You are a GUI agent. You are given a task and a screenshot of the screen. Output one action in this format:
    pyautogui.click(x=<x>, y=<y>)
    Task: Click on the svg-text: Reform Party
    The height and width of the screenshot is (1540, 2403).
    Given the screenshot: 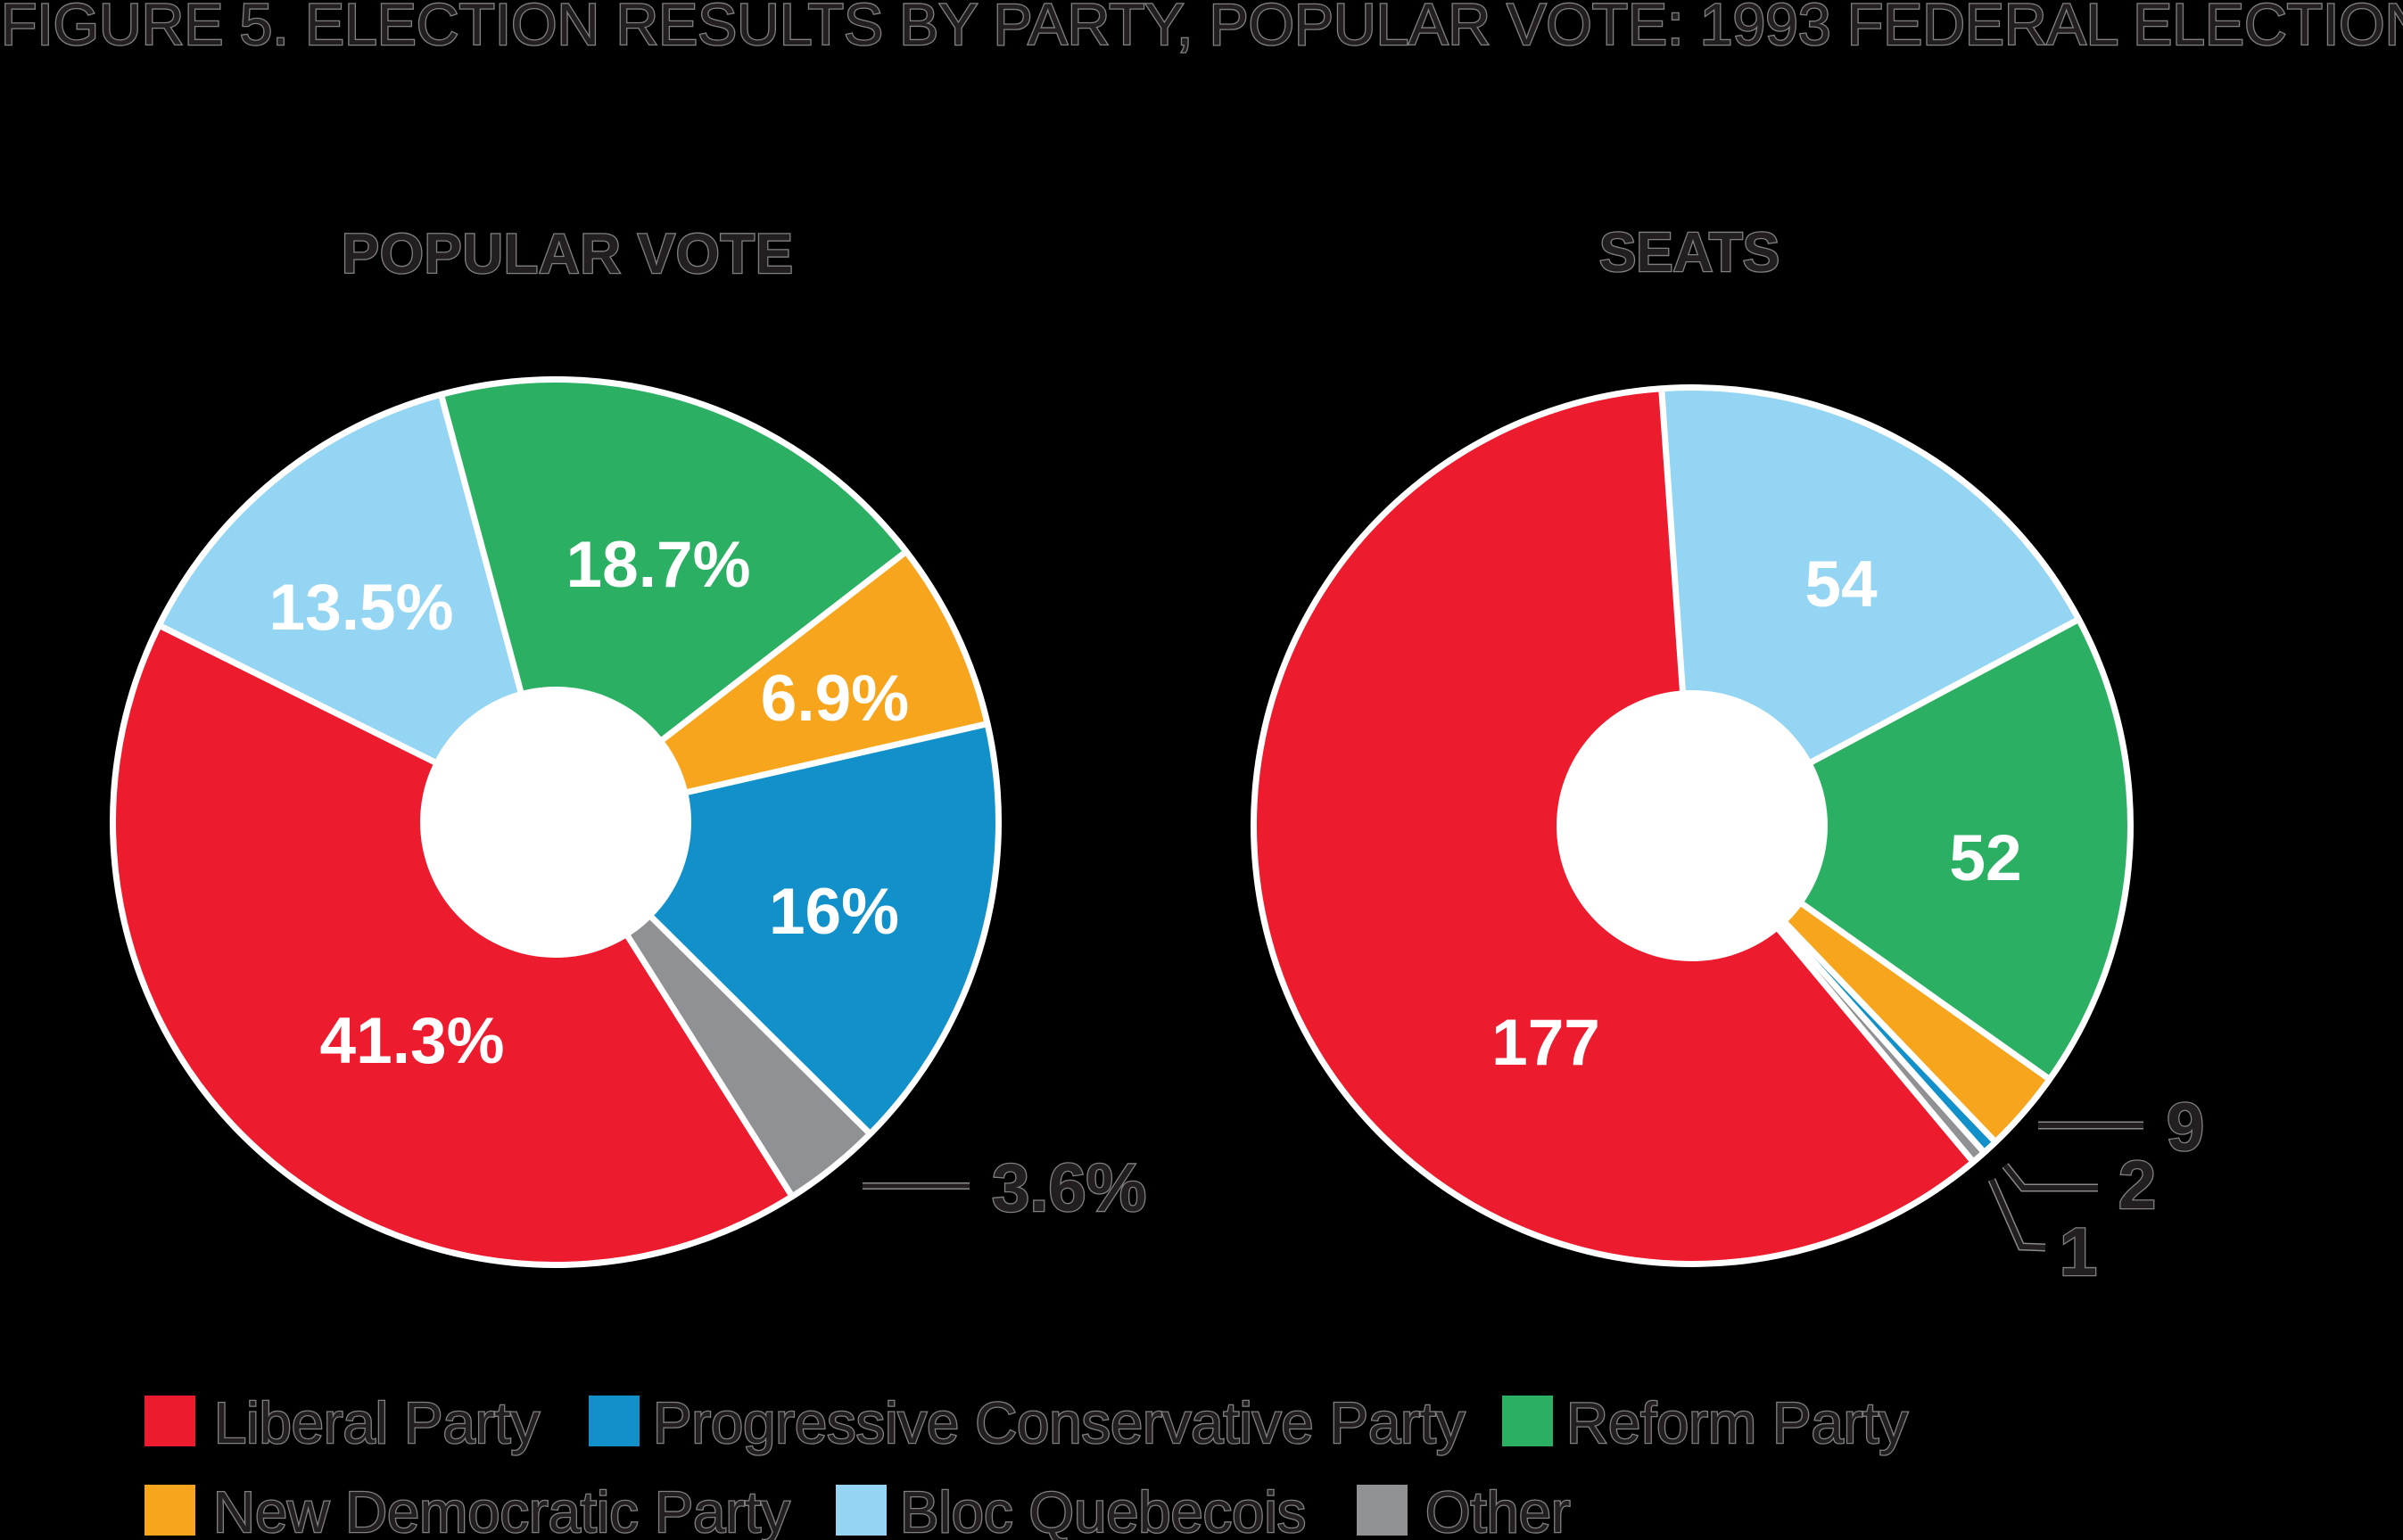 What is the action you would take?
    pyautogui.click(x=1737, y=1422)
    